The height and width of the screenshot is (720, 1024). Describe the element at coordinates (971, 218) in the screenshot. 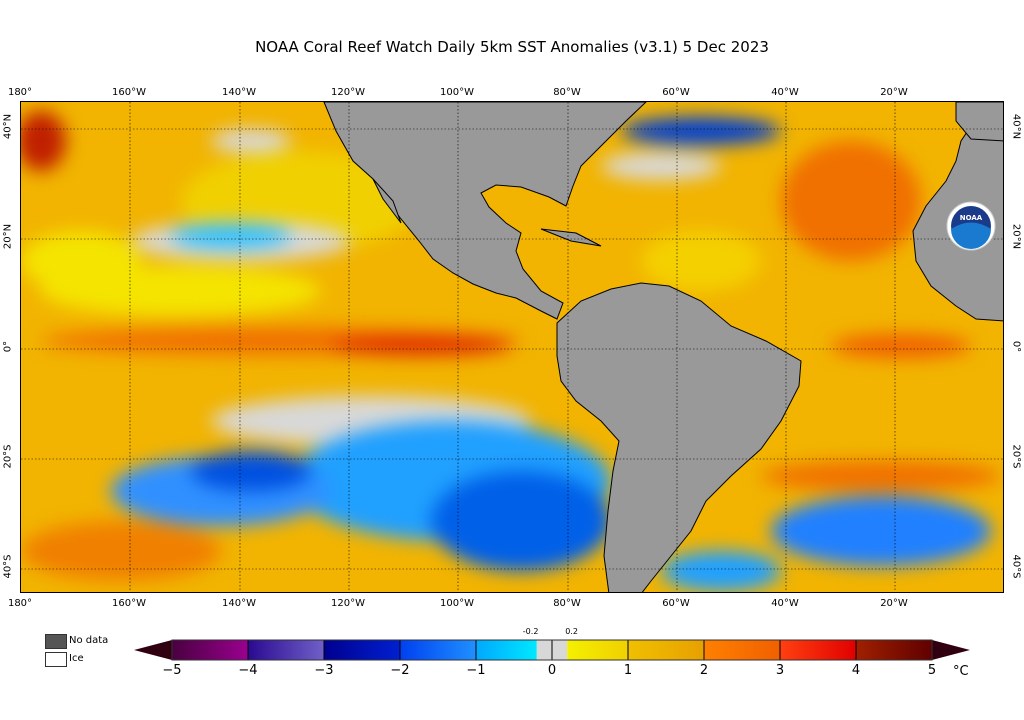

I see `svg-text: NOAA` at that location.